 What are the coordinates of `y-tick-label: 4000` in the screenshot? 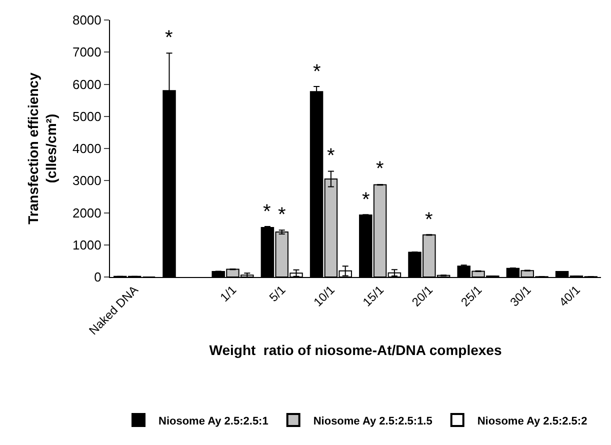 It's located at (87, 148).